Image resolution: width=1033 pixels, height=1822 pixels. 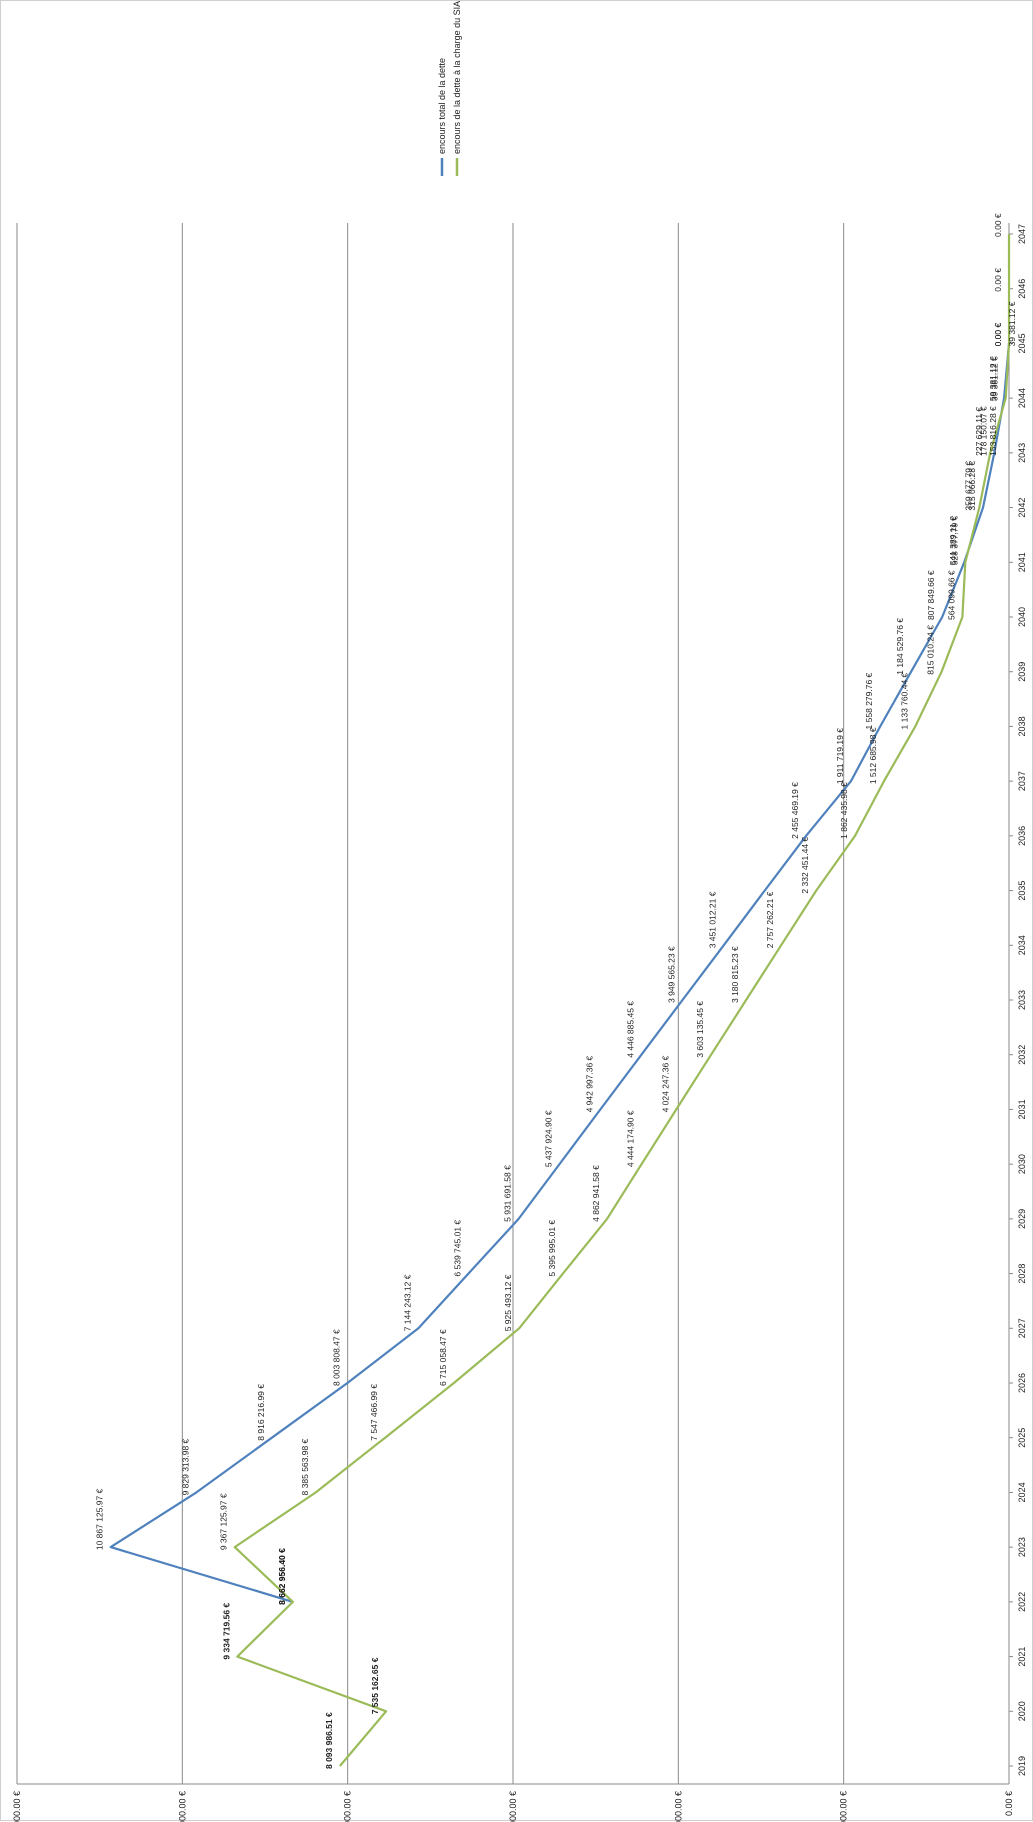 I want to click on year-tick-label: 2030, so click(x=1022, y=1164).